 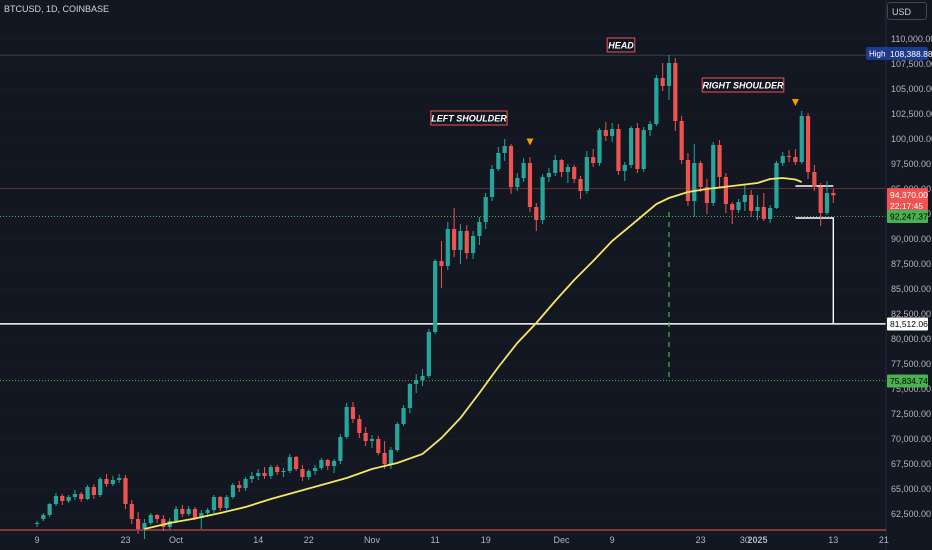 I want to click on right-shoulder-label-box, so click(x=743, y=85).